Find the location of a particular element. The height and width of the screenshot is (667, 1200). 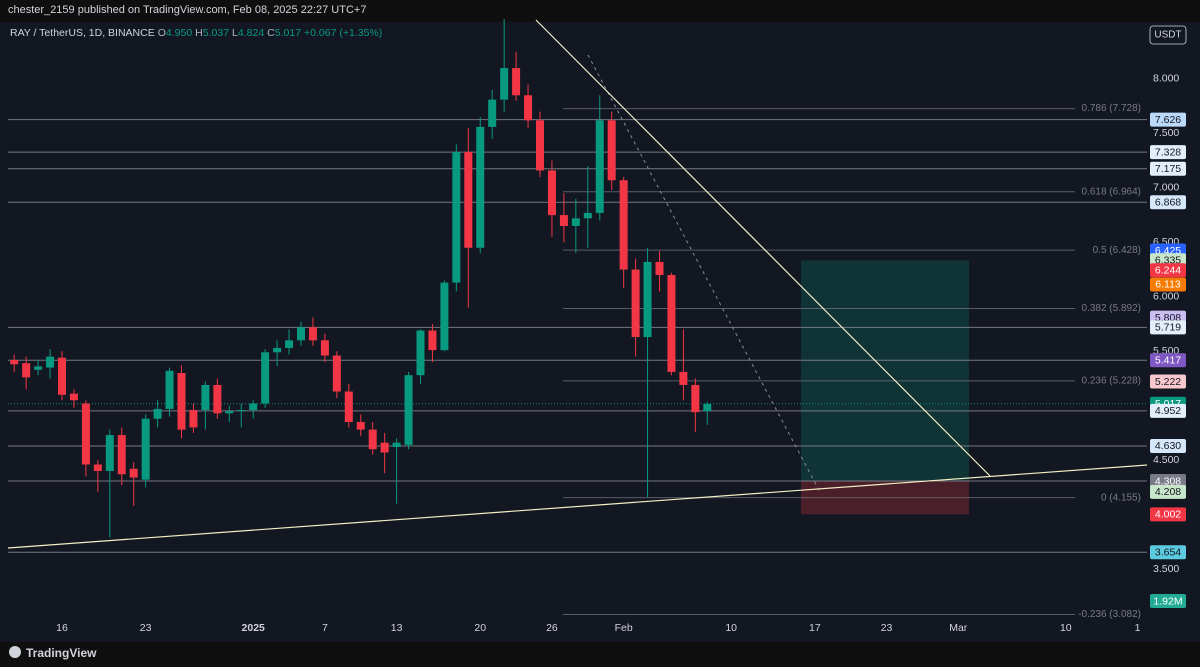

y-tick-label: 3.500 is located at coordinates (1166, 569).